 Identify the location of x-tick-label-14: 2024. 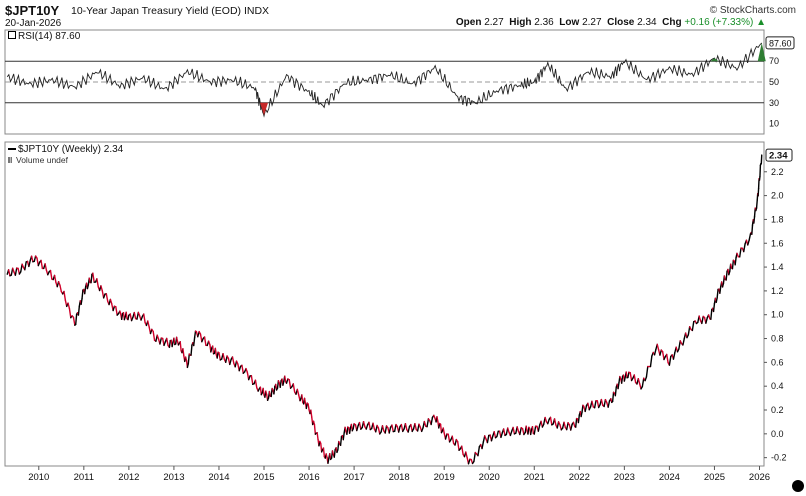
(669, 477).